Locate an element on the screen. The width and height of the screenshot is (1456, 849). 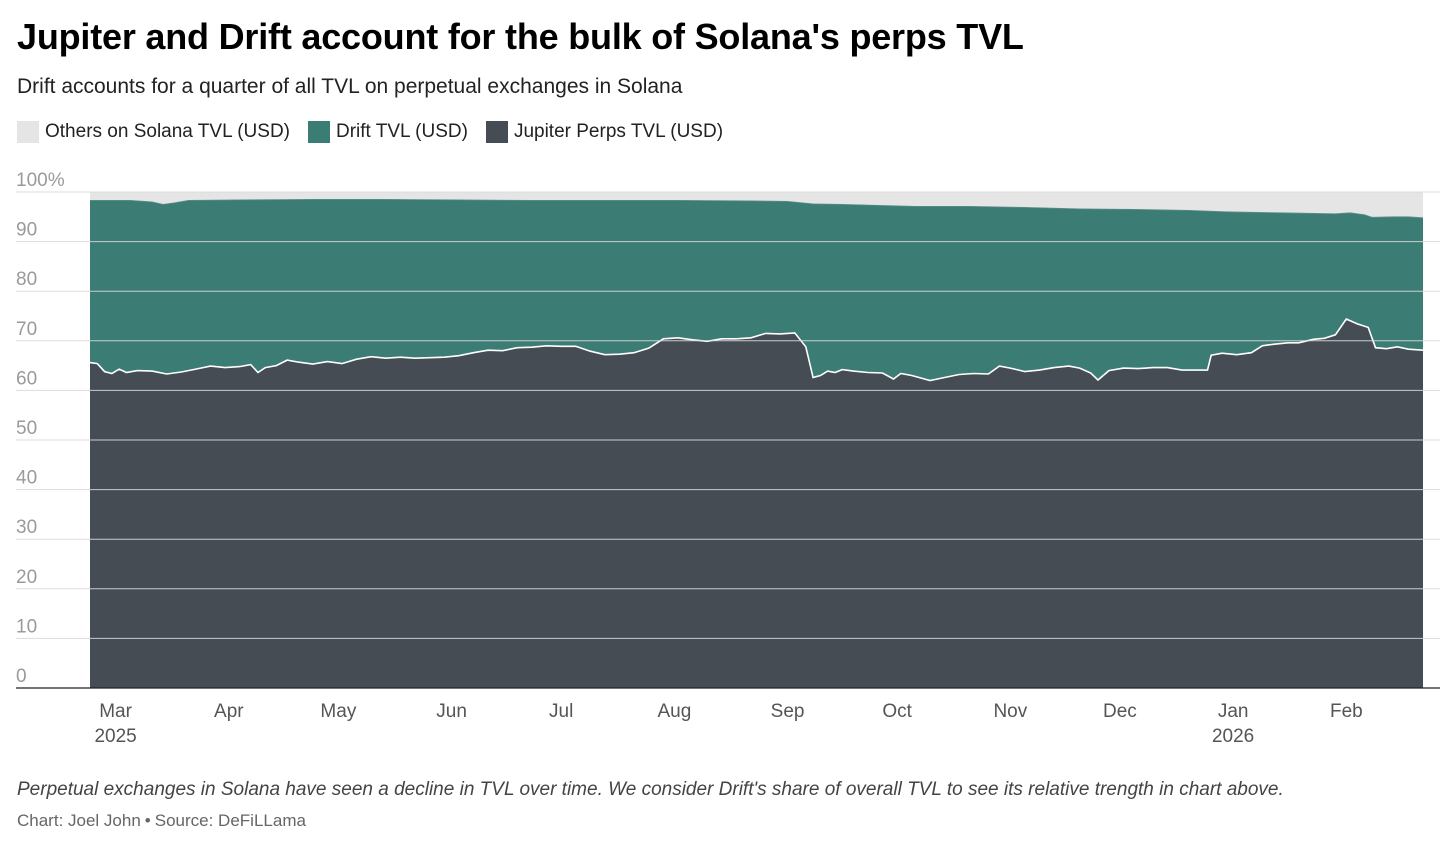
x-tick-label: Nov is located at coordinates (1010, 711).